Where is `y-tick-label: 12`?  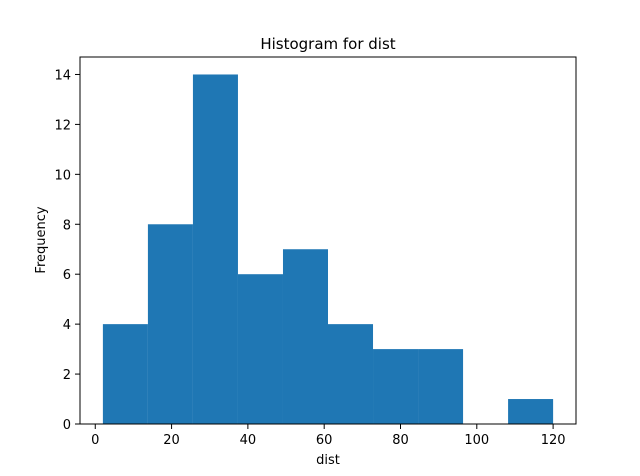 y-tick-label: 12 is located at coordinates (62, 125).